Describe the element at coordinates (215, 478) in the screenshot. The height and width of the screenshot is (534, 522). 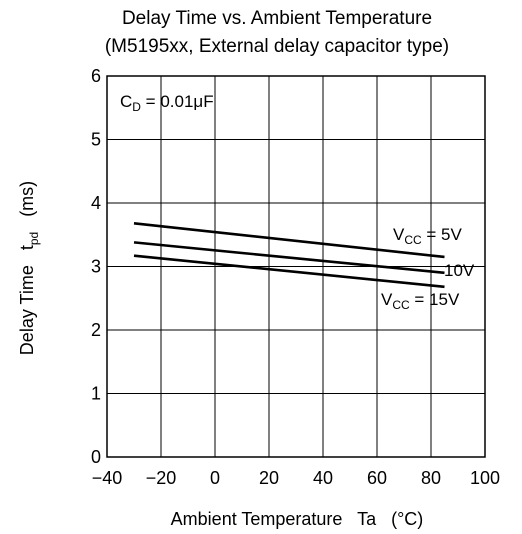
I see `x-tick-label: 0` at that location.